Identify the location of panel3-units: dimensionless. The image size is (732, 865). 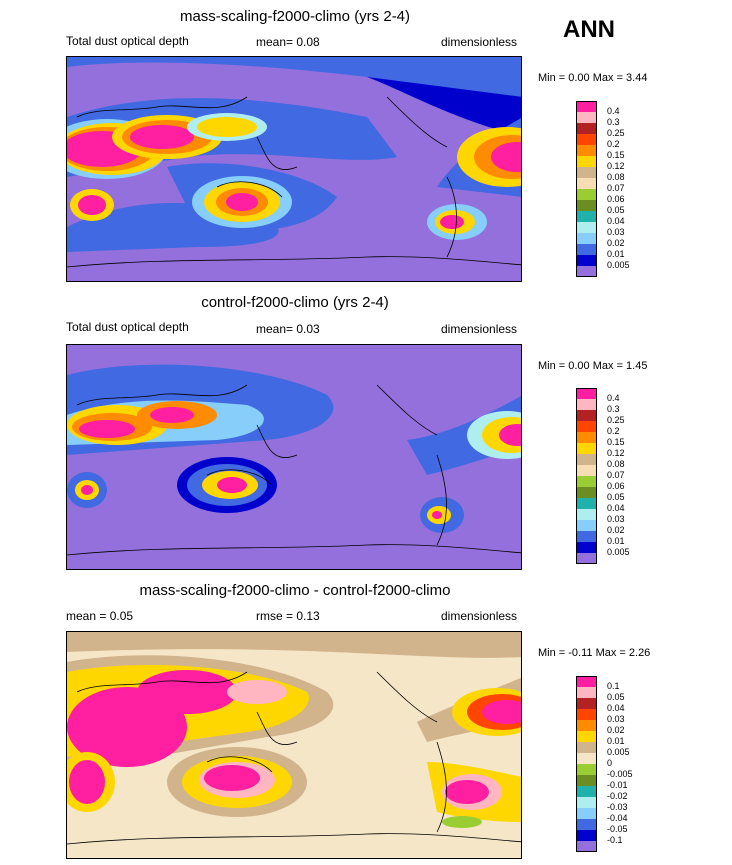
(479, 616).